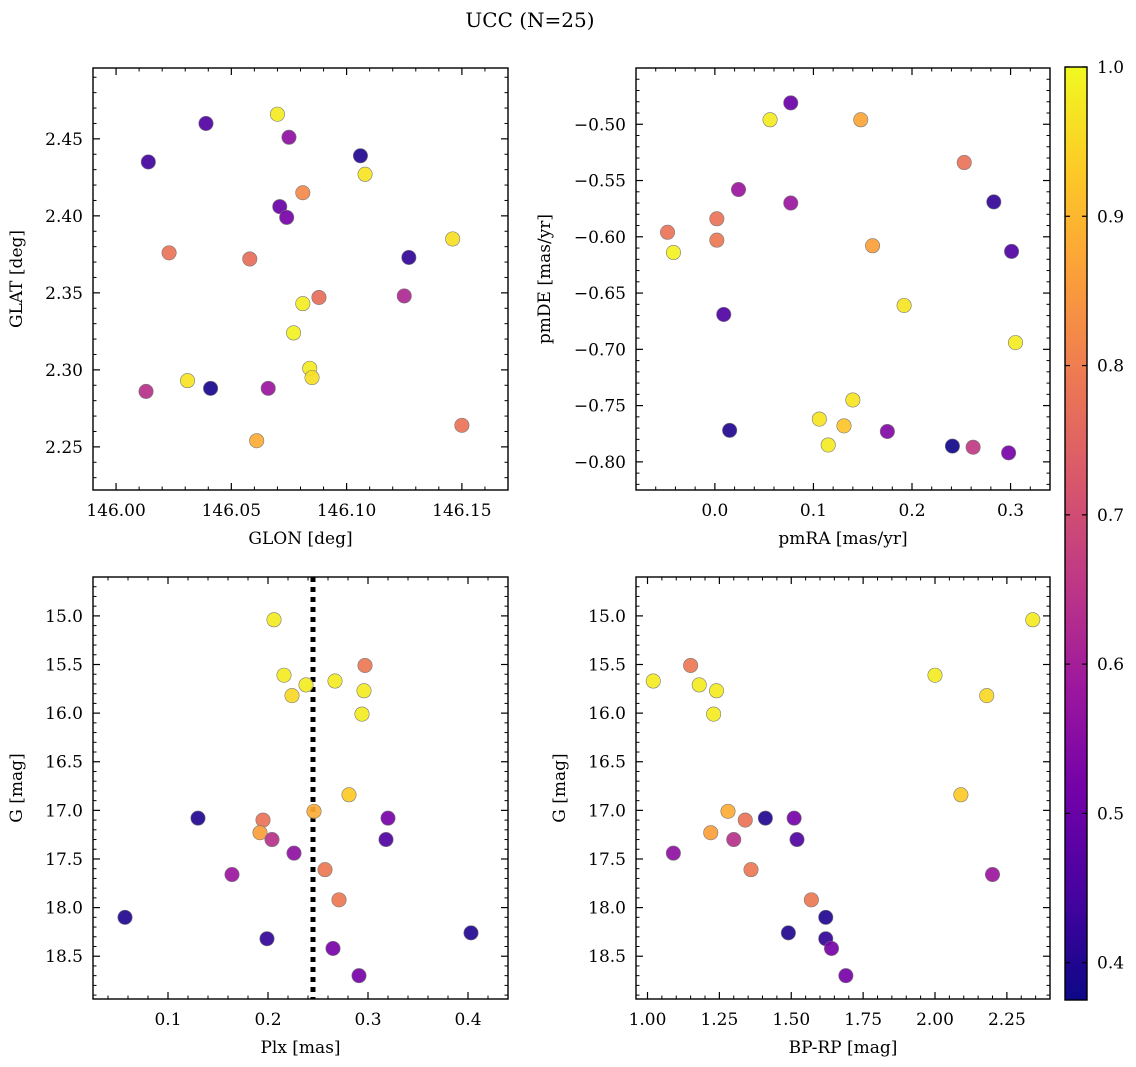 This screenshot has height=1067, width=1136. Describe the element at coordinates (461, 511) in the screenshot. I see `x-tick-label: 146.15` at that location.